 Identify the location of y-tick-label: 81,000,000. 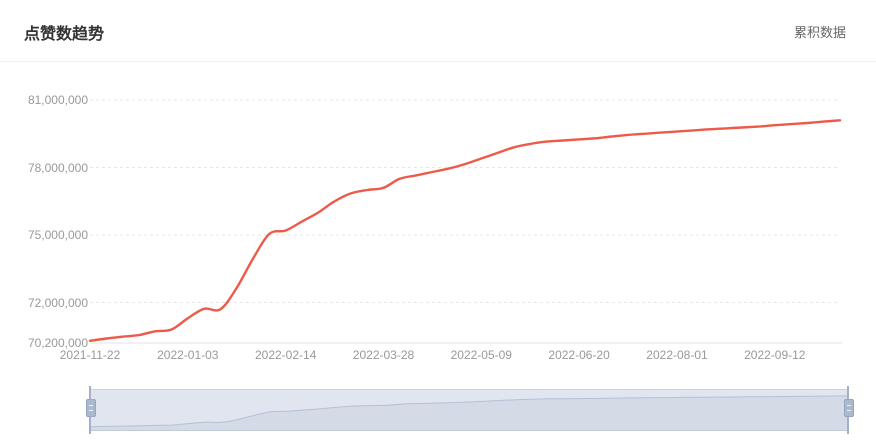
(57, 100).